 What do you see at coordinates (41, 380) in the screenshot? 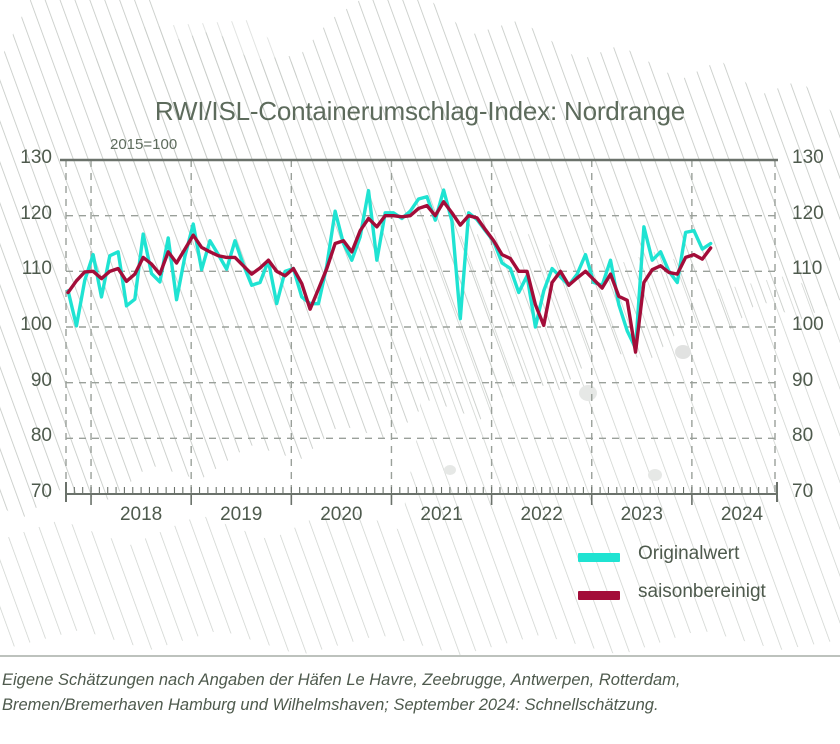
I see `y-tick-label-left: 90` at bounding box center [41, 380].